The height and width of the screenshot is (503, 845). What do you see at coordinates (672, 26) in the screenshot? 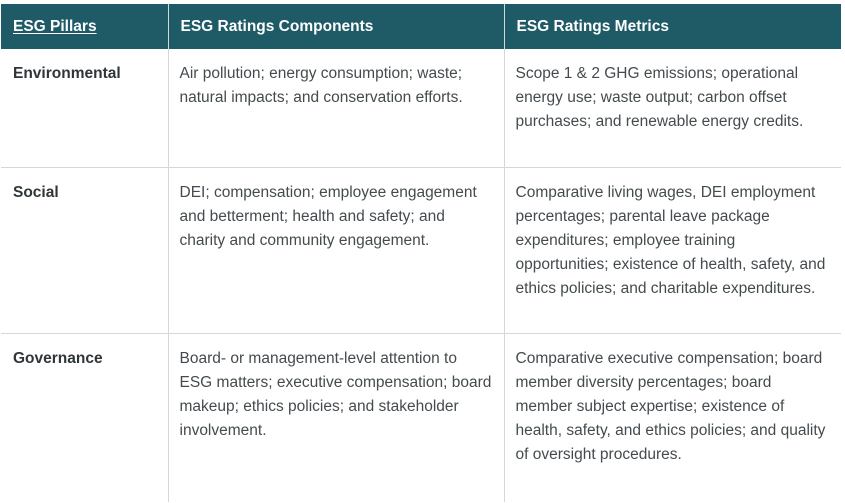
I see `header-esg-ratings-metrics: ESG Ratings Metrics` at bounding box center [672, 26].